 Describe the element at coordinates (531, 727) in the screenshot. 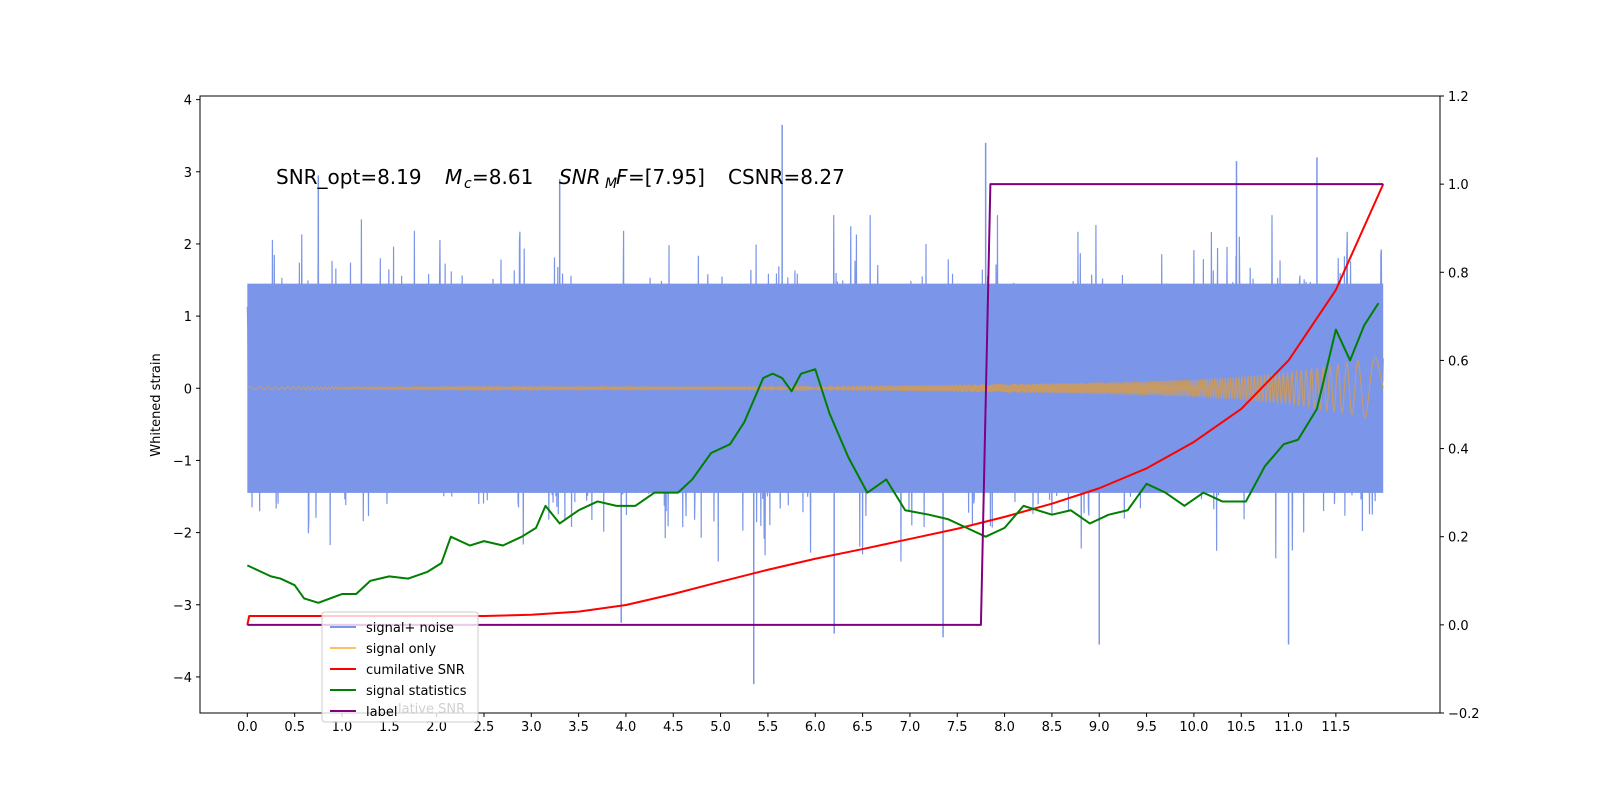

I see `x-tick-label: 3.0` at that location.